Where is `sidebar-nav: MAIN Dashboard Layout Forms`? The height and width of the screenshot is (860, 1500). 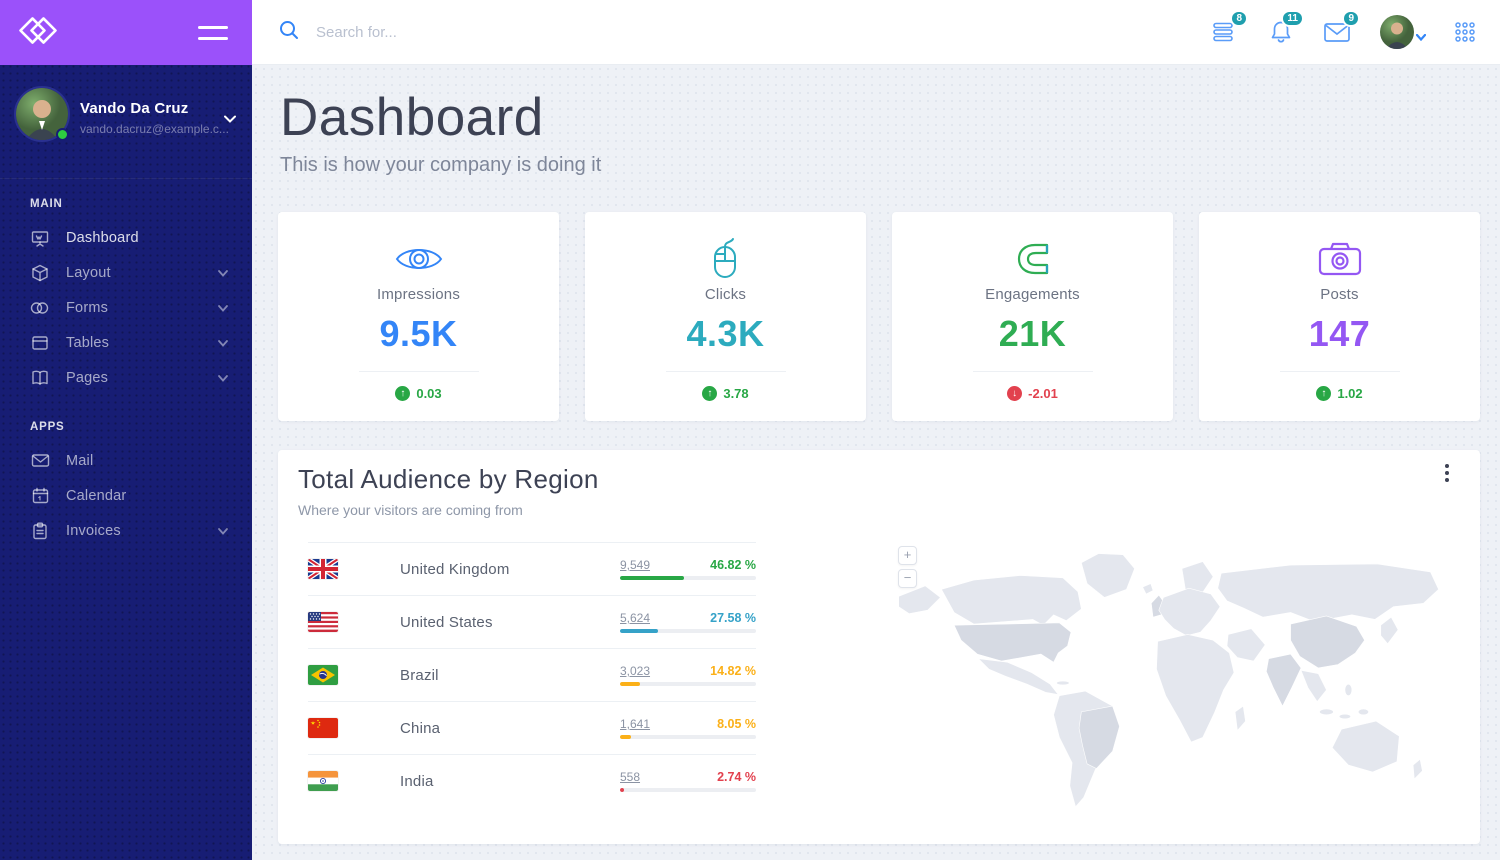
sidebar-nav: MAIN Dashboard Layout Forms is located at coordinates (126, 365).